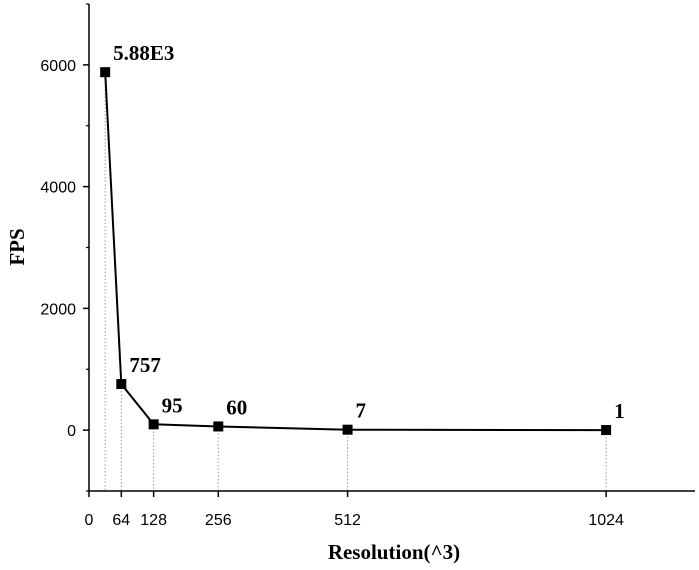 Image resolution: width=699 pixels, height=570 pixels. What do you see at coordinates (347, 520) in the screenshot?
I see `x-tick-label: 512` at bounding box center [347, 520].